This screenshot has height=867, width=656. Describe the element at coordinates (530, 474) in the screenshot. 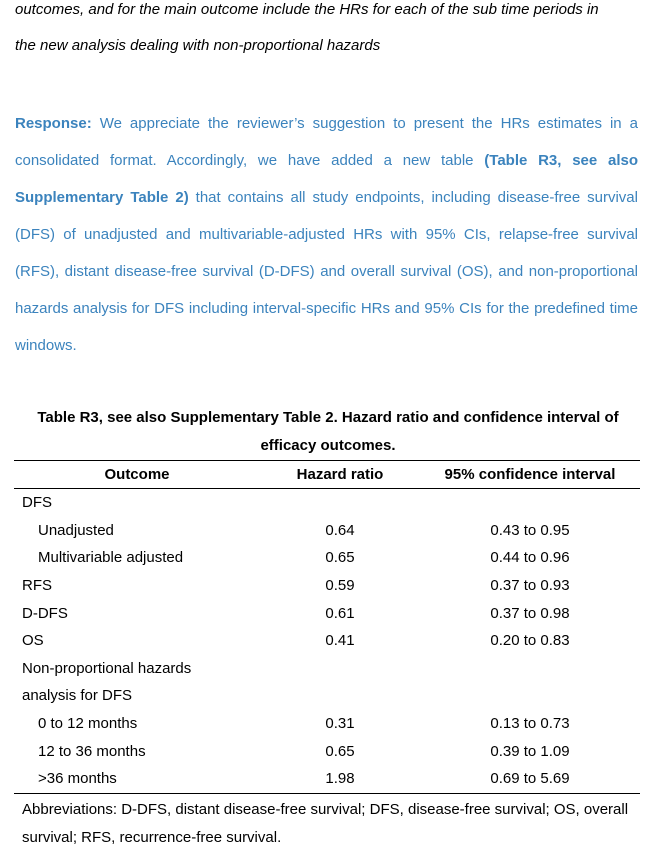

I see `header-confidence-interval: 95% confidence interval` at that location.